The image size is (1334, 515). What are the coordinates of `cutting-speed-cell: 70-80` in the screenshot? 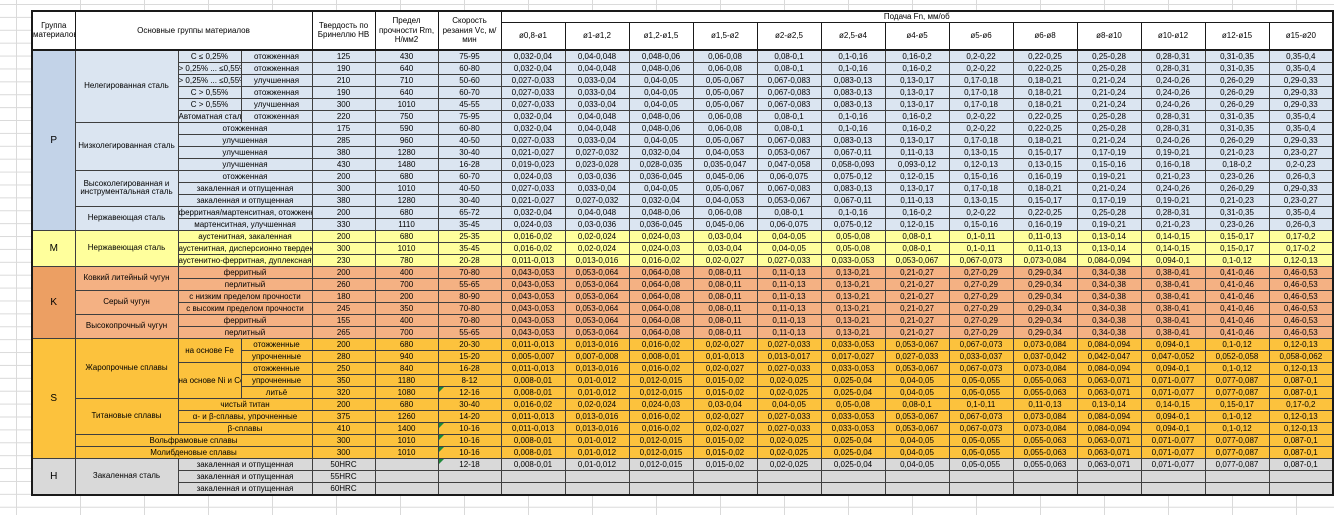 It's located at (469, 308).